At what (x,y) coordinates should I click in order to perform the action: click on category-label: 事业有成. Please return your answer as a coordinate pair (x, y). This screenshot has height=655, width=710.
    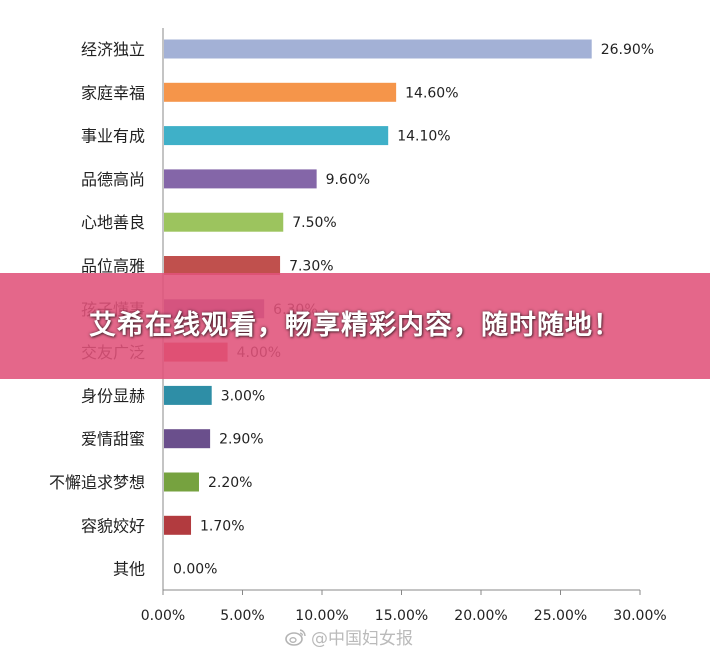
    Looking at the image, I should click on (113, 136).